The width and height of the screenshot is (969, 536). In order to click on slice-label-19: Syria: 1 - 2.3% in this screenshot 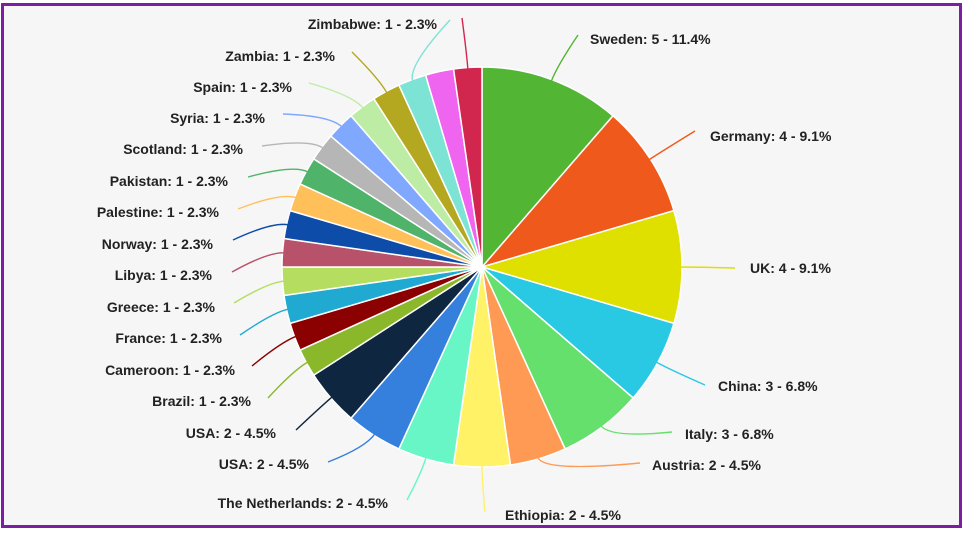, I will do `click(217, 118)`.